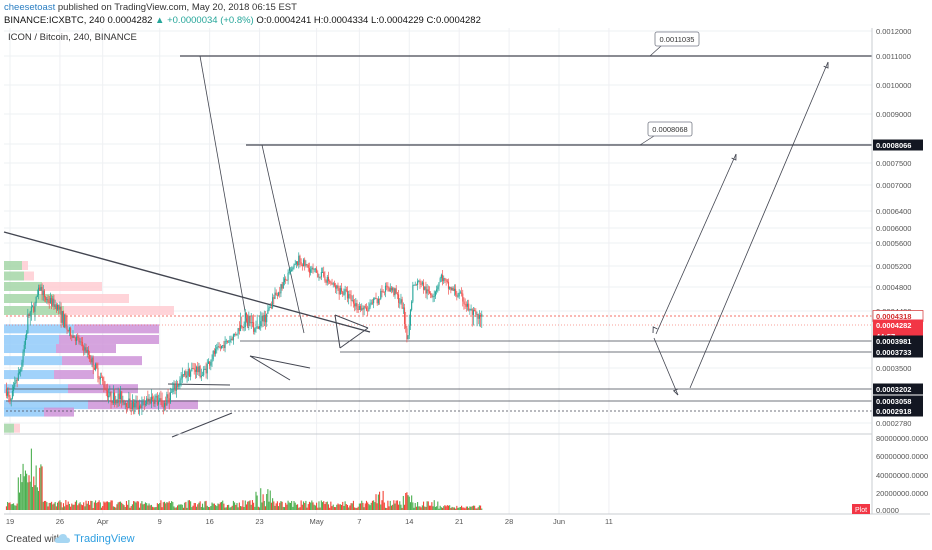  What do you see at coordinates (30, 7) in the screenshot?
I see `author-link: cheesetoast` at bounding box center [30, 7].